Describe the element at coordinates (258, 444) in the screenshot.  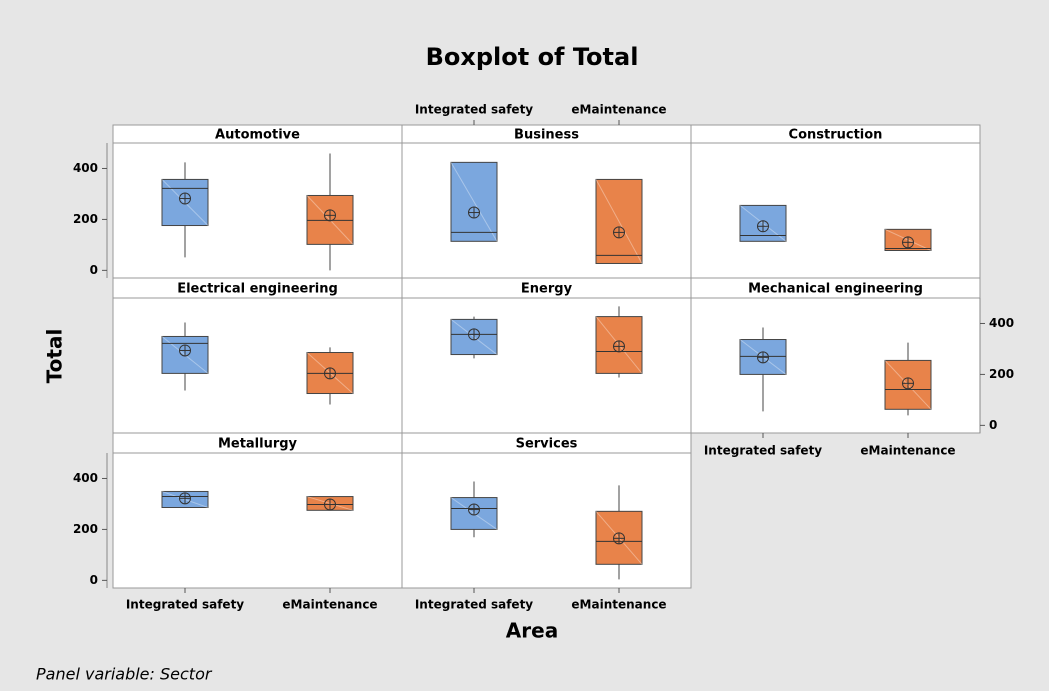
I see `strip-label: Metallurgy` at that location.